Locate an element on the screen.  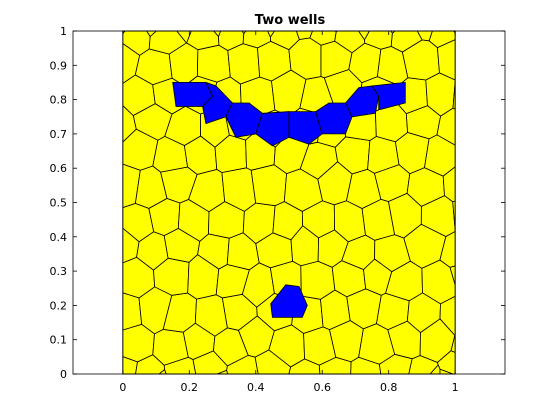
x-tick-label: 0.2 is located at coordinates (190, 387).